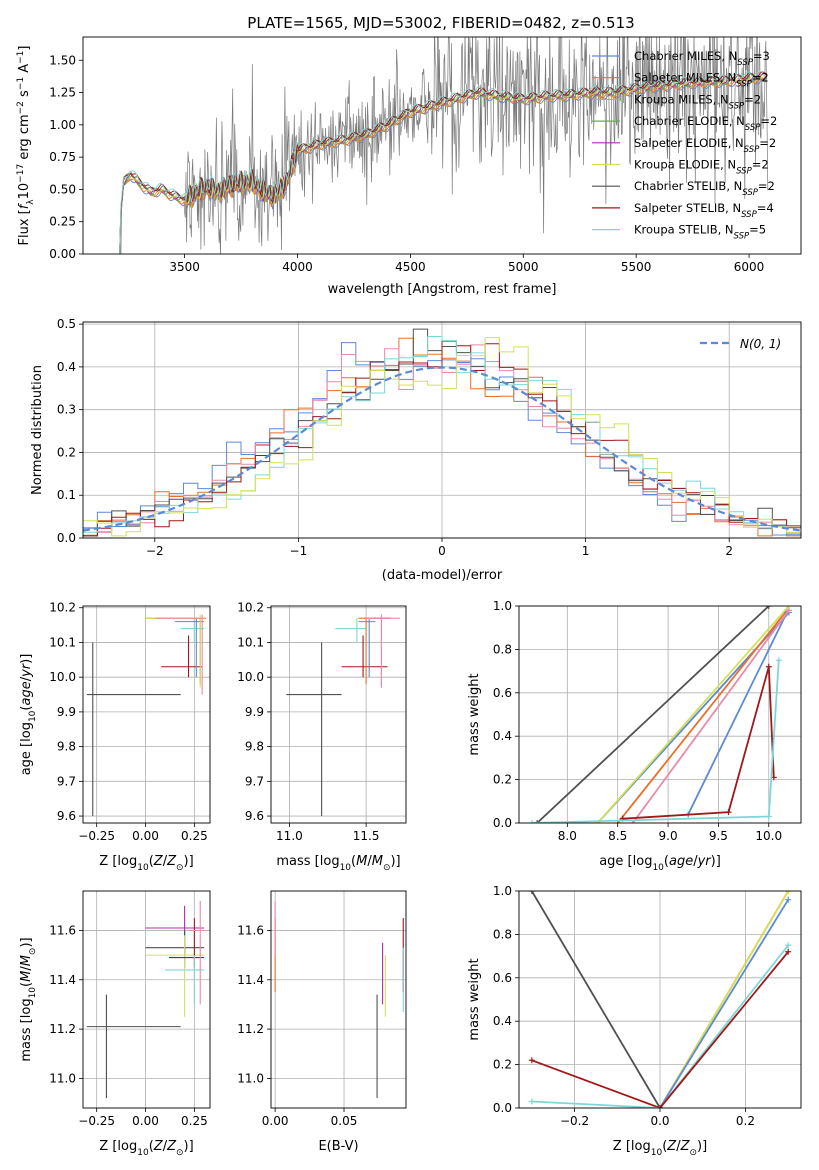 Image resolution: width=819 pixels, height=1170 pixels. What do you see at coordinates (37, 430) in the screenshot?
I see `label-part: Normed distribution` at bounding box center [37, 430].